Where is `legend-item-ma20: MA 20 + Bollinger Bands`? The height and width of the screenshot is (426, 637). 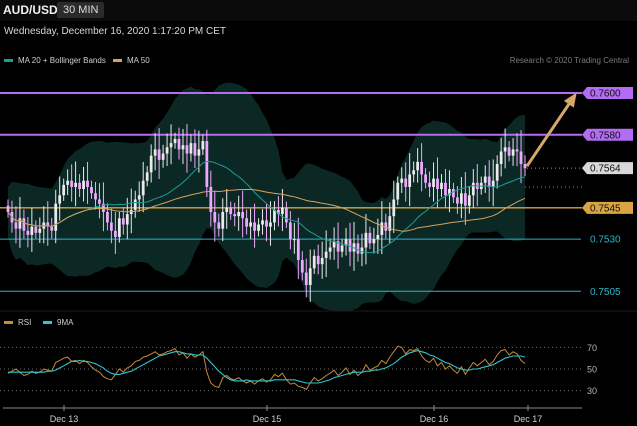
legend-item-ma20: MA 20 + Bollinger Bands is located at coordinates (55, 60).